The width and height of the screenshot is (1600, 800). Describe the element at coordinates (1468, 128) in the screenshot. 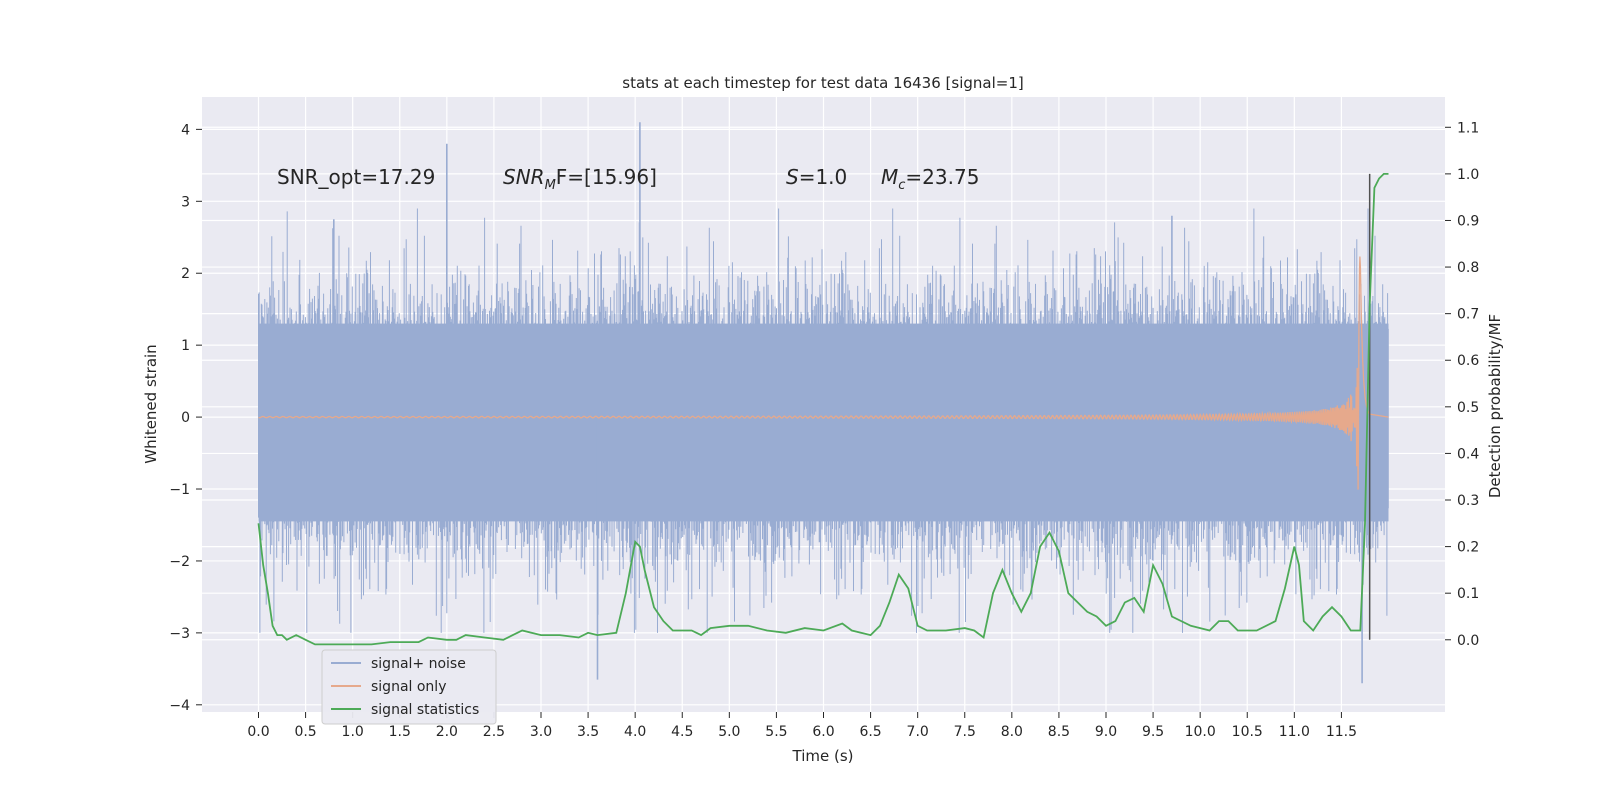

I see `y2-tick-label: 1.1` at that location.